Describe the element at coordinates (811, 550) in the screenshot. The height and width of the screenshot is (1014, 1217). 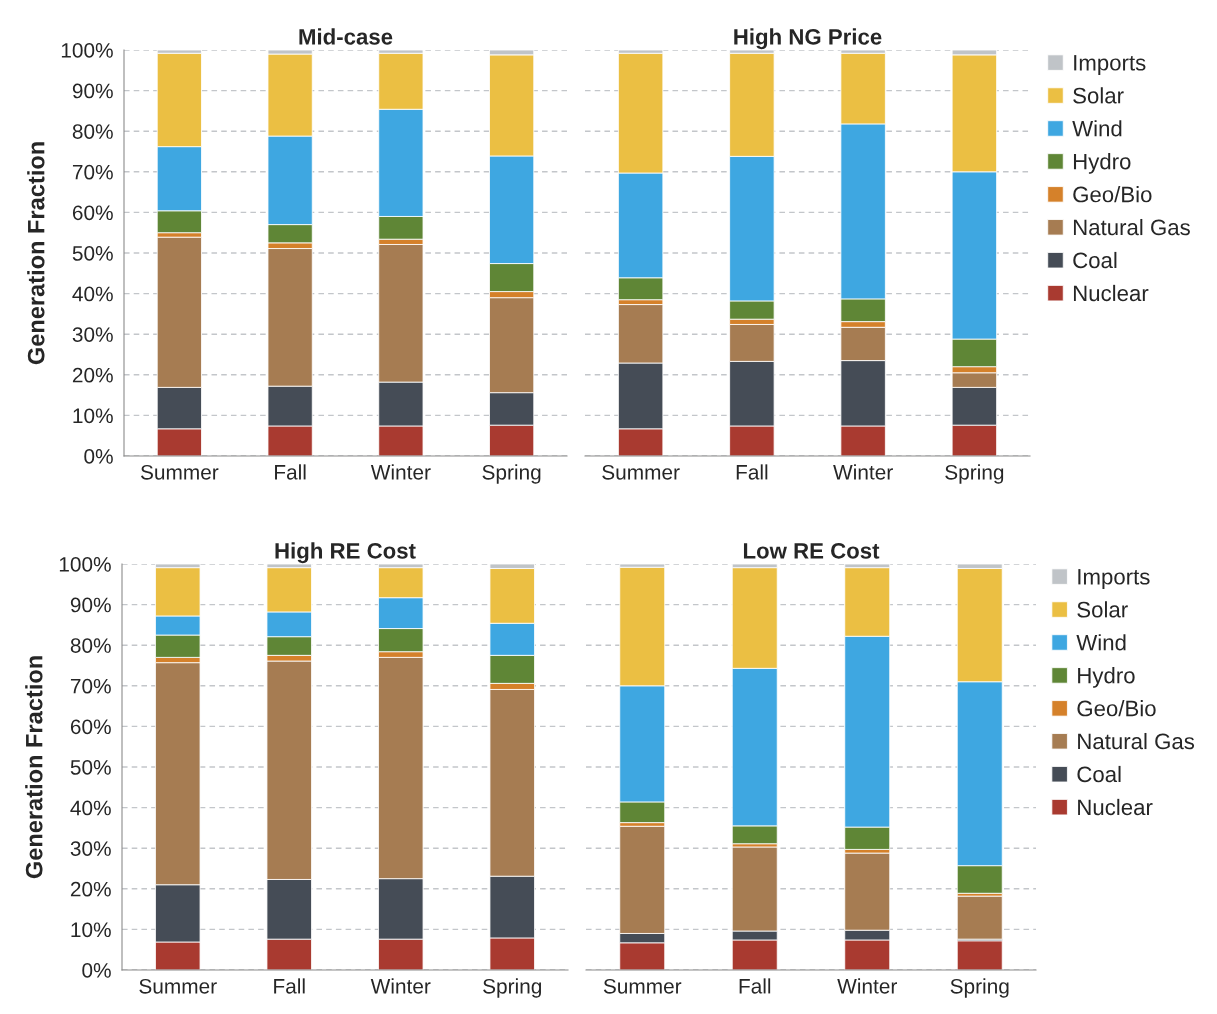
I see `chart-title: Low RE Cost` at that location.